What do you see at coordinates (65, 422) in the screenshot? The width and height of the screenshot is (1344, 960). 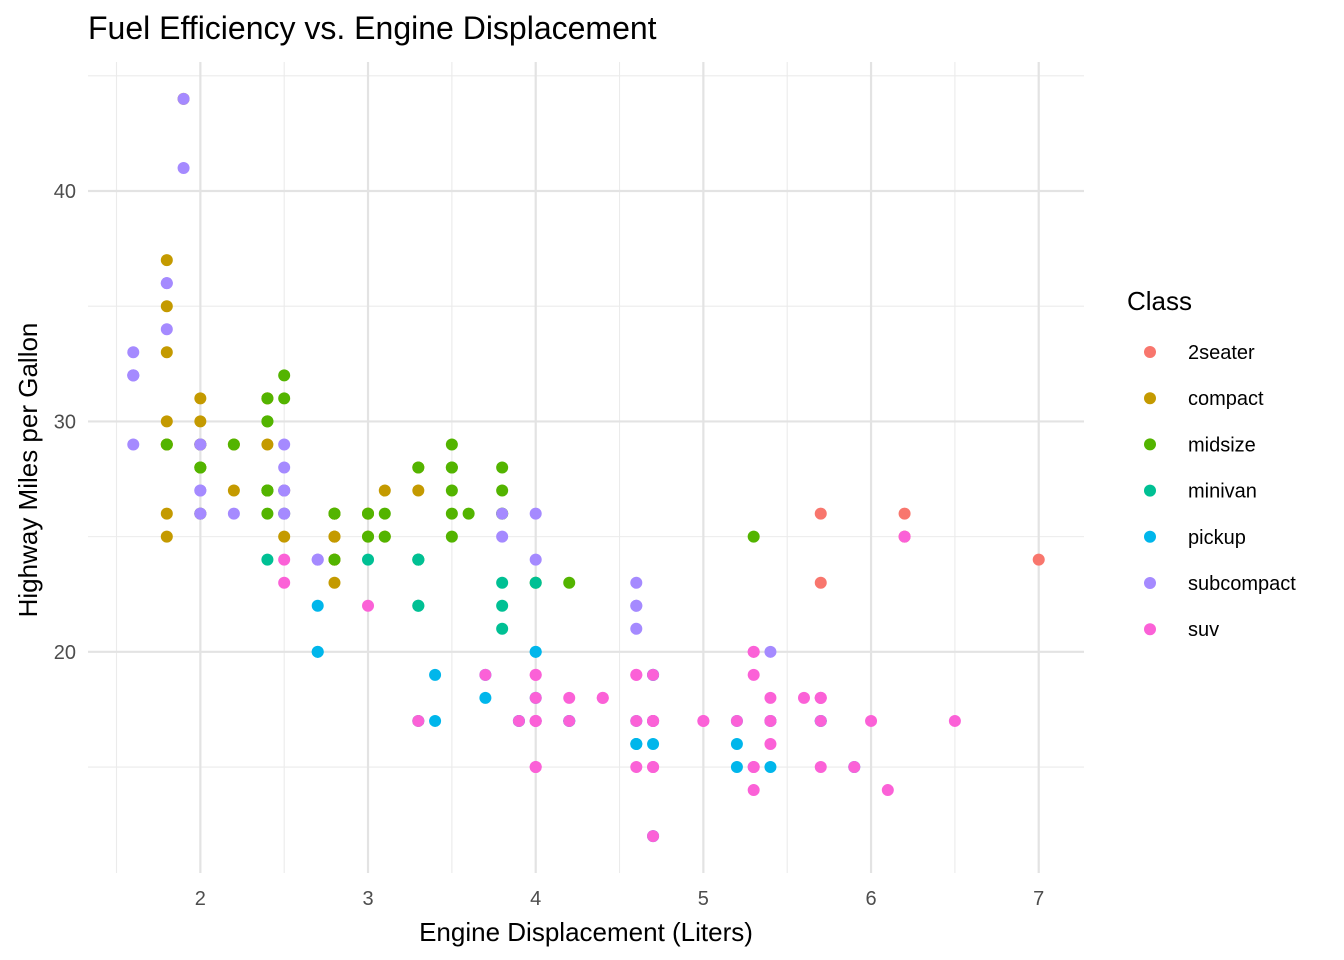 I see `y-axis-ticks: 20 30 40` at bounding box center [65, 422].